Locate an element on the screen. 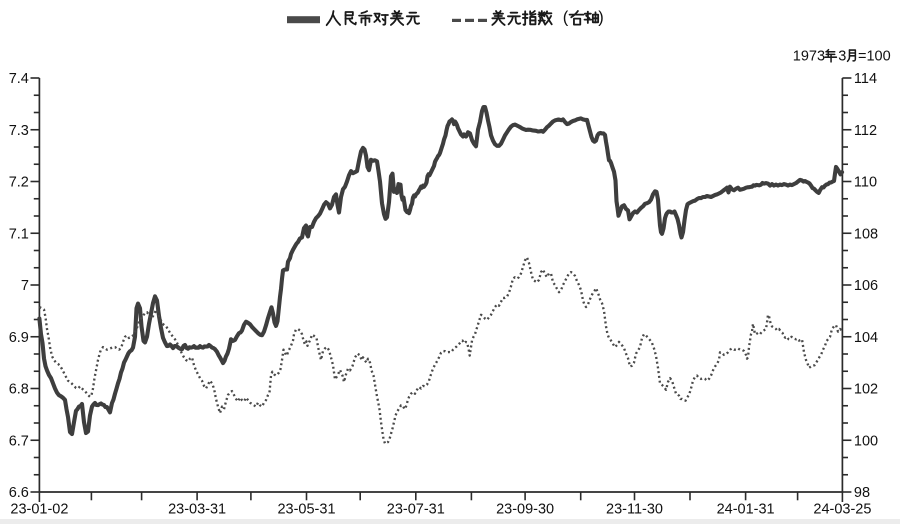  svg-text: 106 is located at coordinates (866, 286).